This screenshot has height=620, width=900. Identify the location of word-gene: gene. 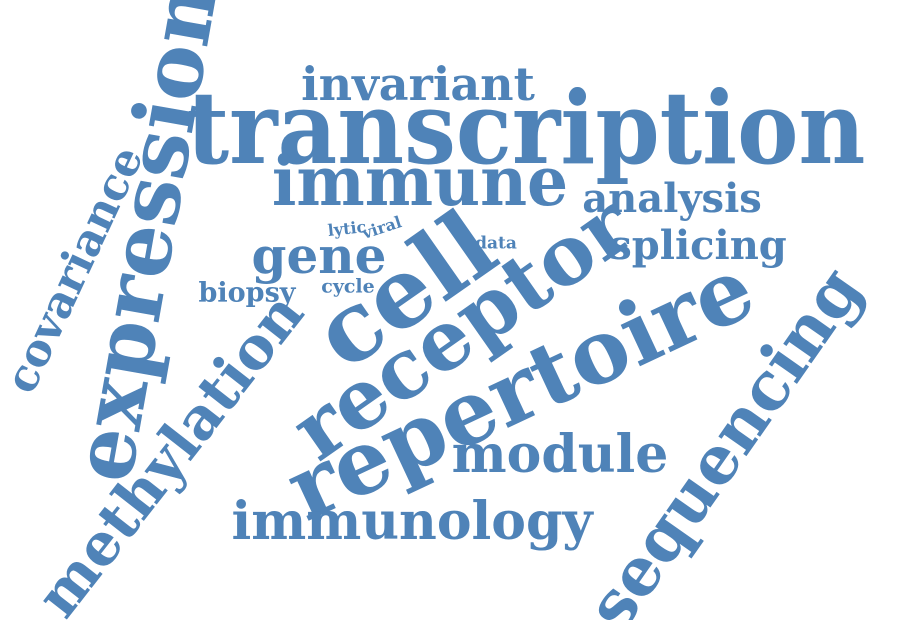
(319, 255).